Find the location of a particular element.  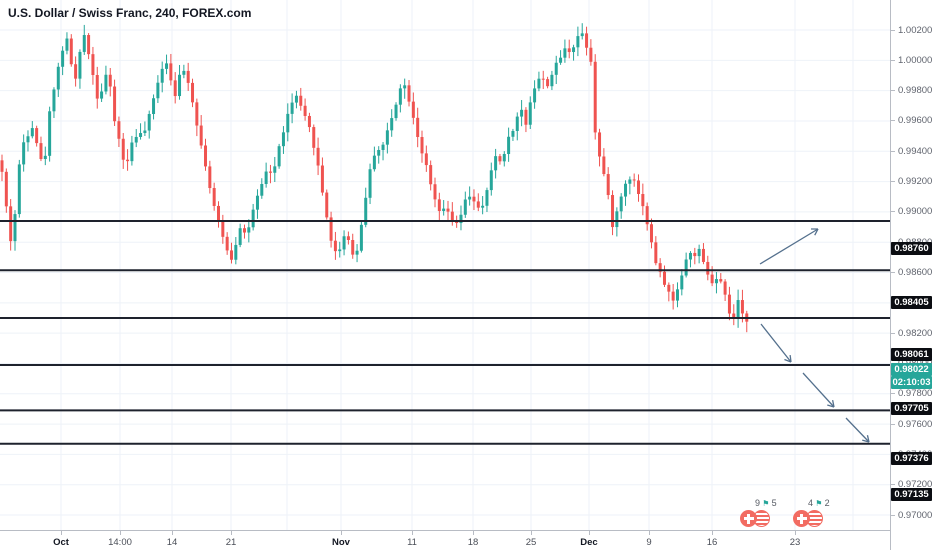

event-counts: 9 ⚑ 5 is located at coordinates (766, 503).